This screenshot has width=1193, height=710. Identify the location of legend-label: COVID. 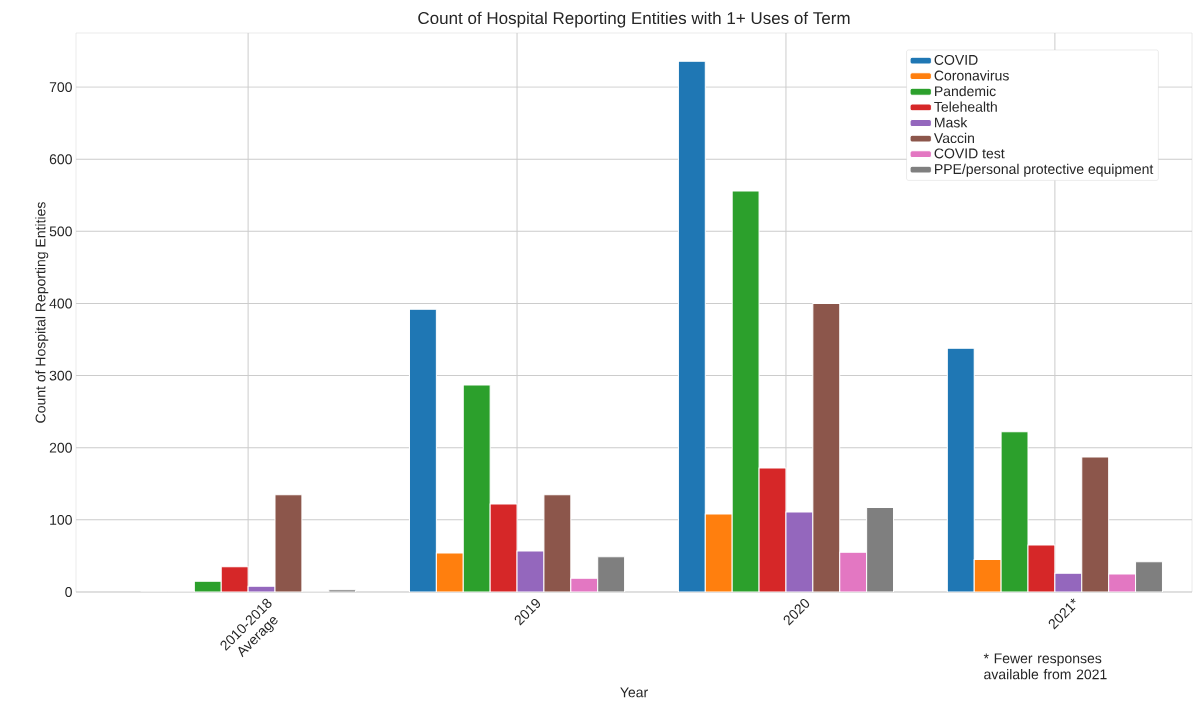
(956, 59).